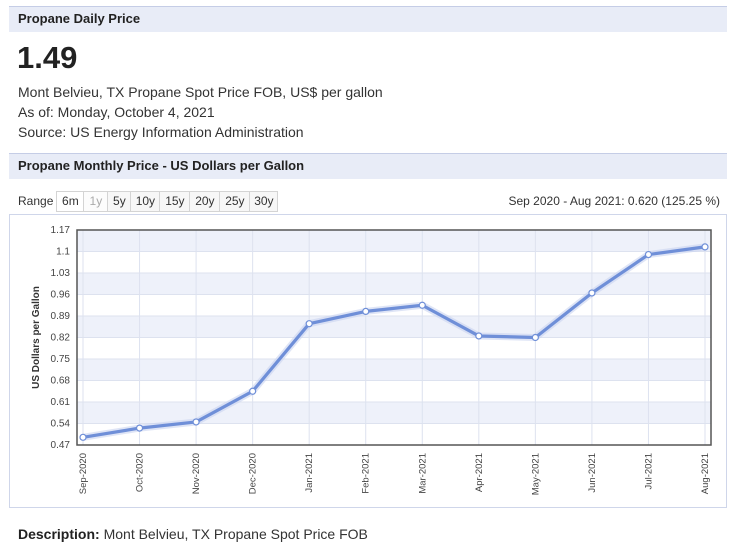 The height and width of the screenshot is (553, 730). Describe the element at coordinates (253, 473) in the screenshot. I see `x-tick-label: Dec-2020` at that location.